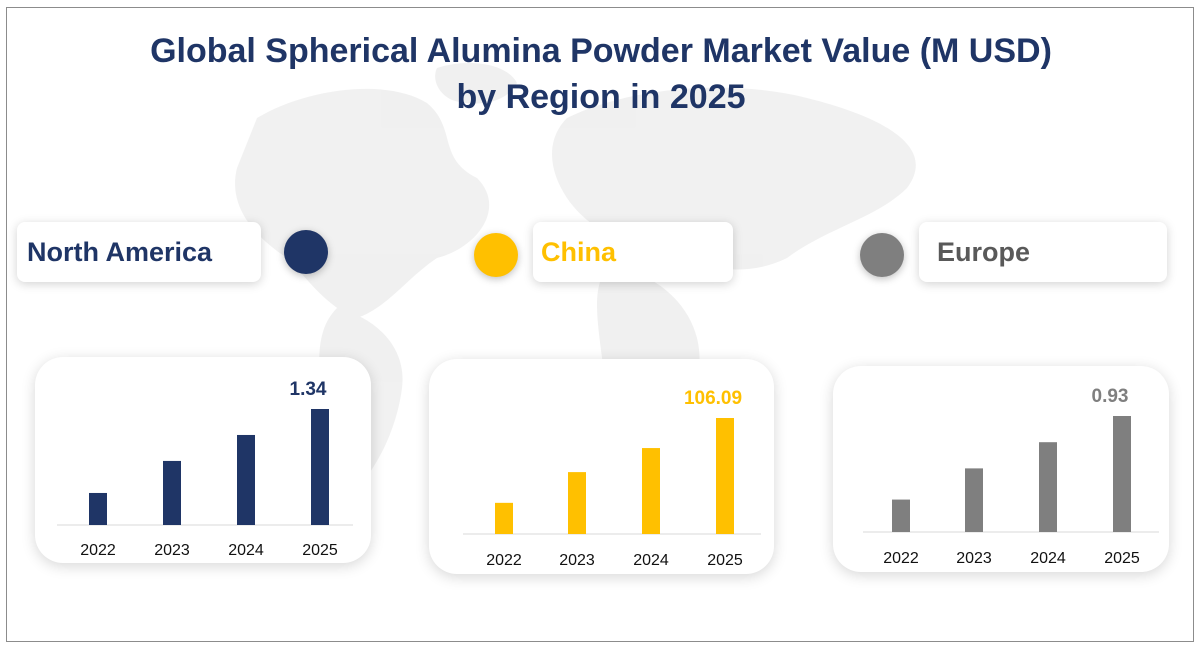 Image resolution: width=1203 pixels, height=657 pixels. Describe the element at coordinates (633, 252) in the screenshot. I see `region-label-china: China` at that location.